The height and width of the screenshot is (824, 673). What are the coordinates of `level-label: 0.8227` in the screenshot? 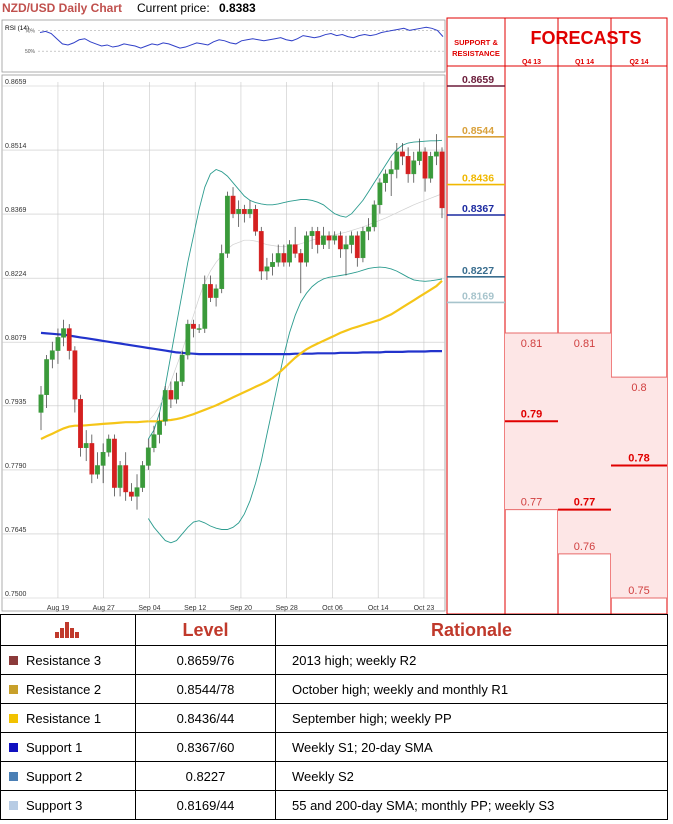 It's located at (478, 271).